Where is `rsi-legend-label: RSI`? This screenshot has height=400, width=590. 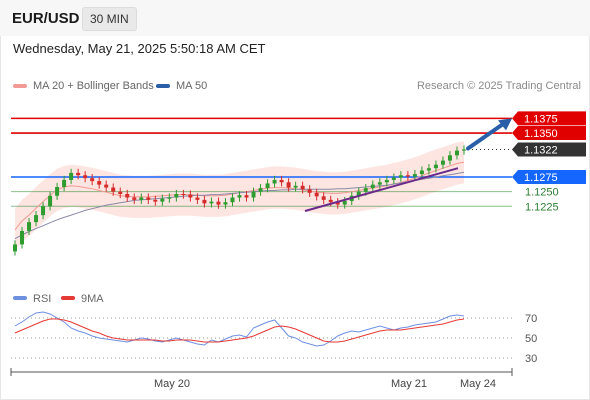
rsi-legend-label: RSI is located at coordinates (42, 299).